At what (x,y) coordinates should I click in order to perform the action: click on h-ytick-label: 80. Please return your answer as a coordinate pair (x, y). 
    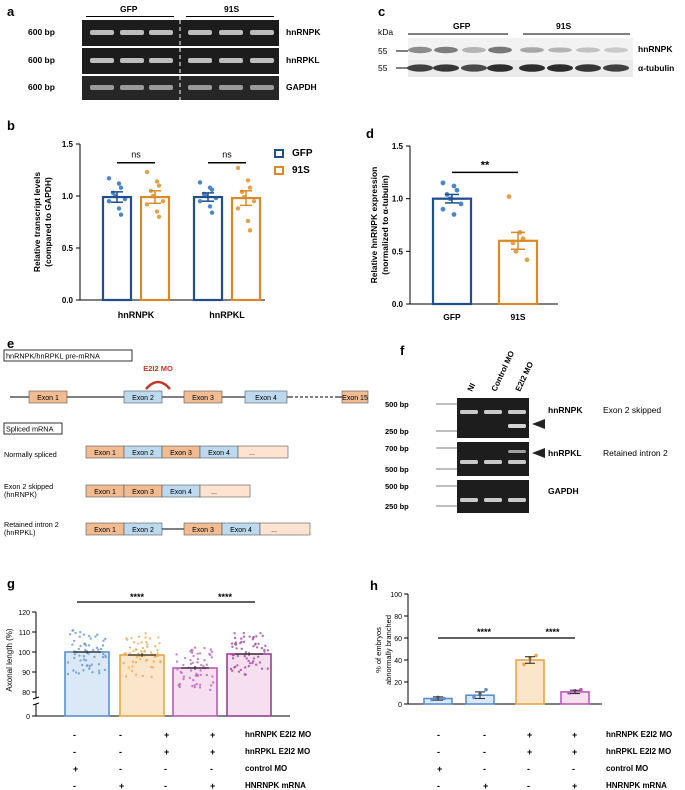
    Looking at the image, I should click on (398, 617).